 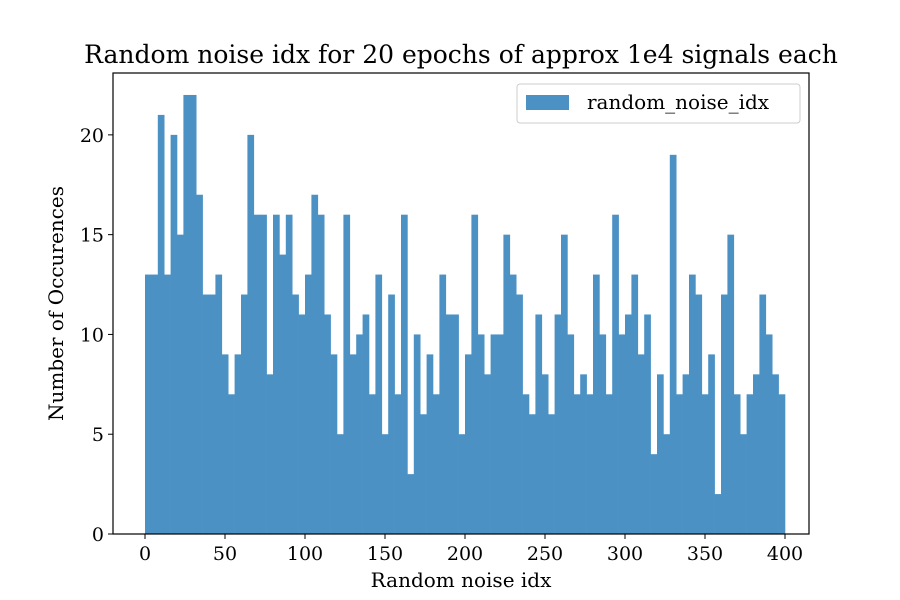 I want to click on x-tick-label: 200, so click(x=465, y=554).